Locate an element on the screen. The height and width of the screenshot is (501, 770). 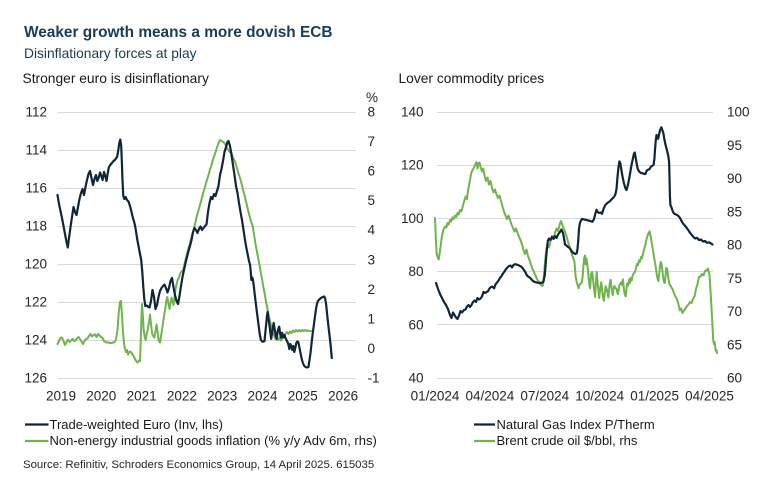
svg-text: 2020 is located at coordinates (101, 396).